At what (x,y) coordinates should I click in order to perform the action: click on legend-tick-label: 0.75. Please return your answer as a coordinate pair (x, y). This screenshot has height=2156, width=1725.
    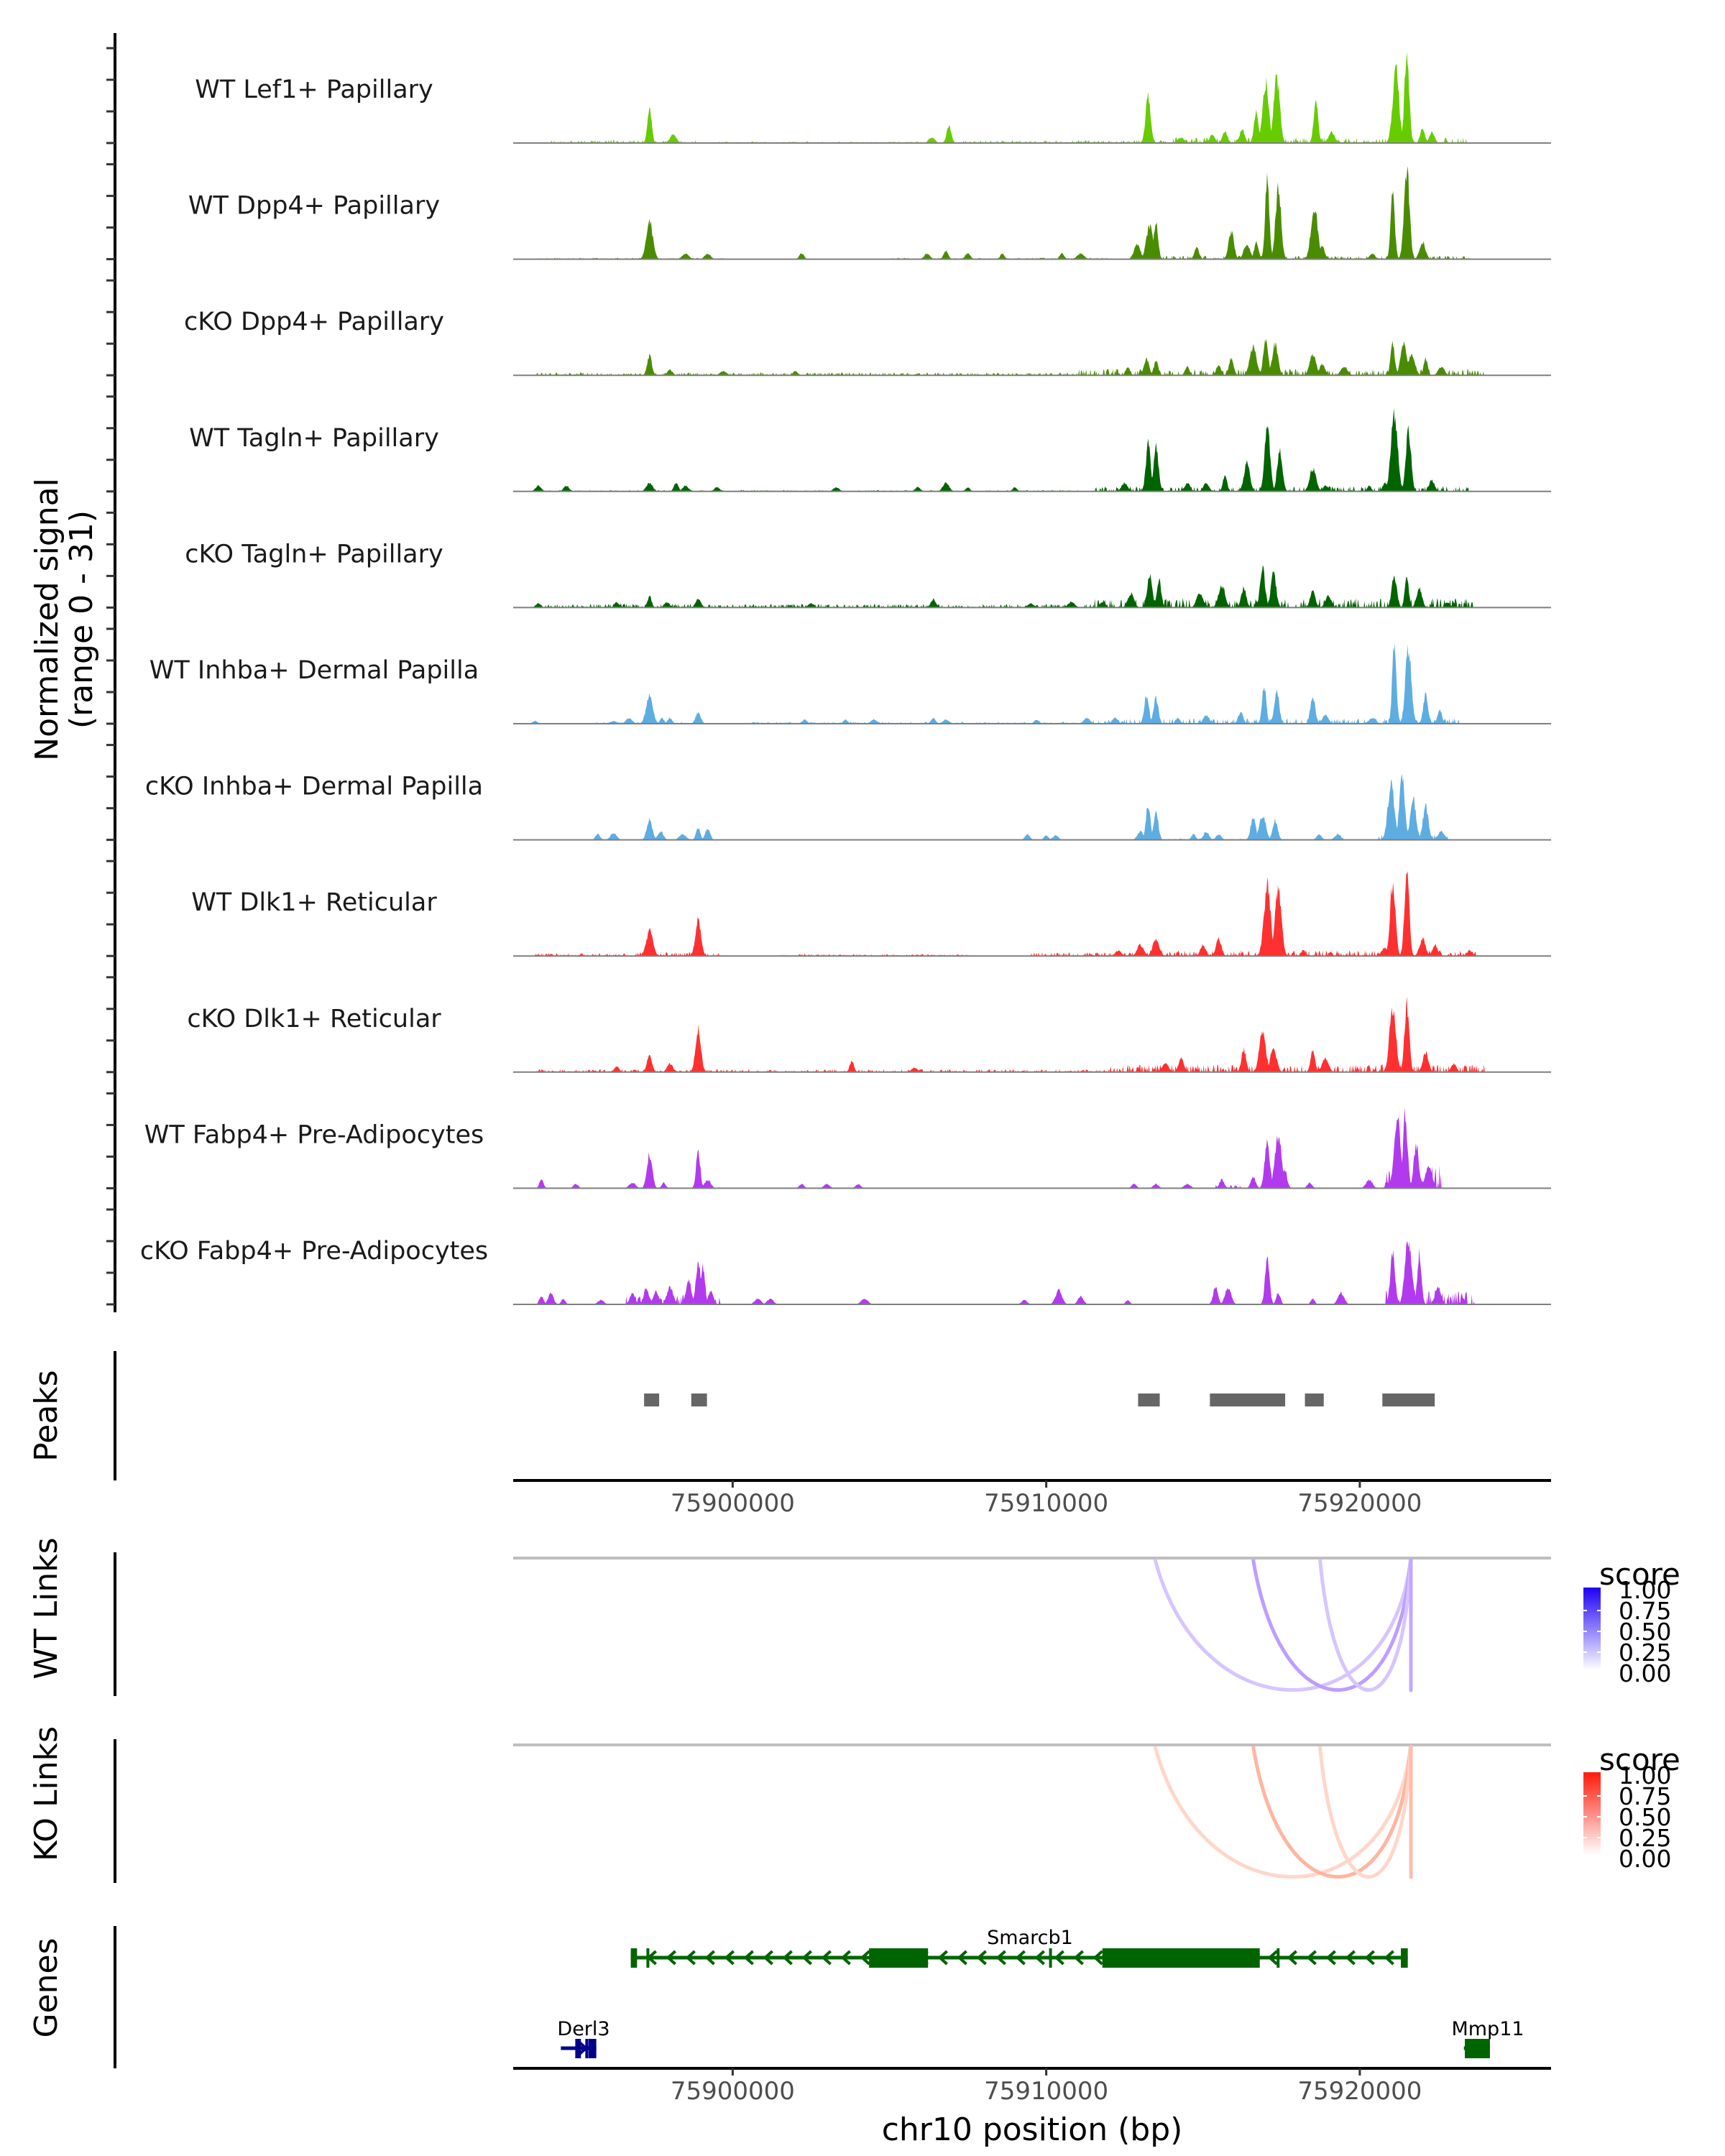
    Looking at the image, I should click on (1645, 1611).